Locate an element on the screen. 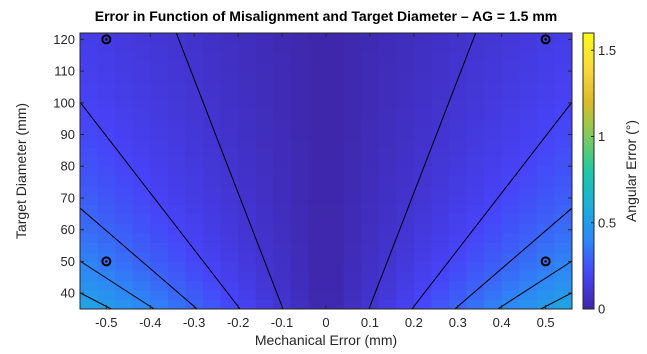  y-tick-label: 60 is located at coordinates (68, 229).